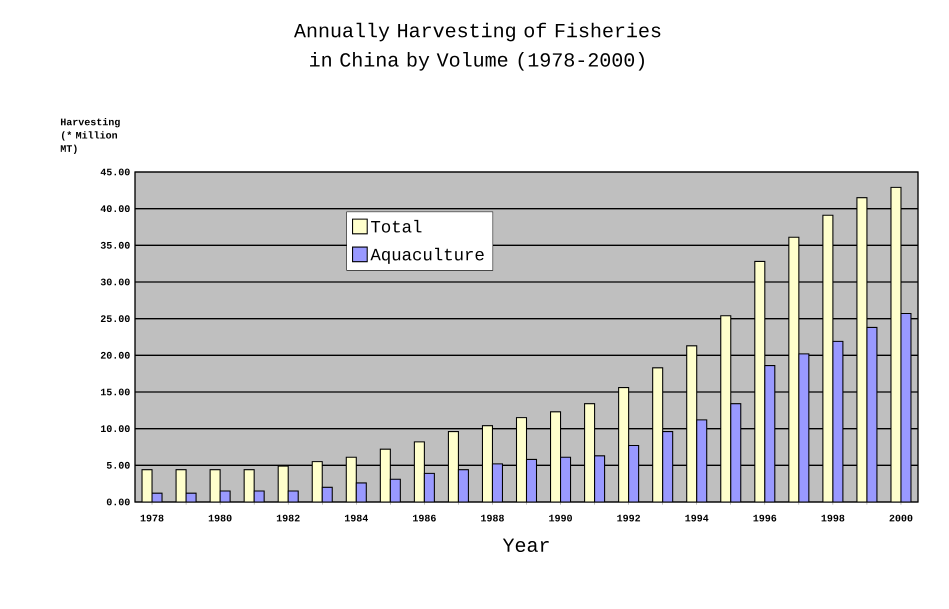  What do you see at coordinates (115, 318) in the screenshot?
I see `y-tick-label: 25.00` at bounding box center [115, 318].